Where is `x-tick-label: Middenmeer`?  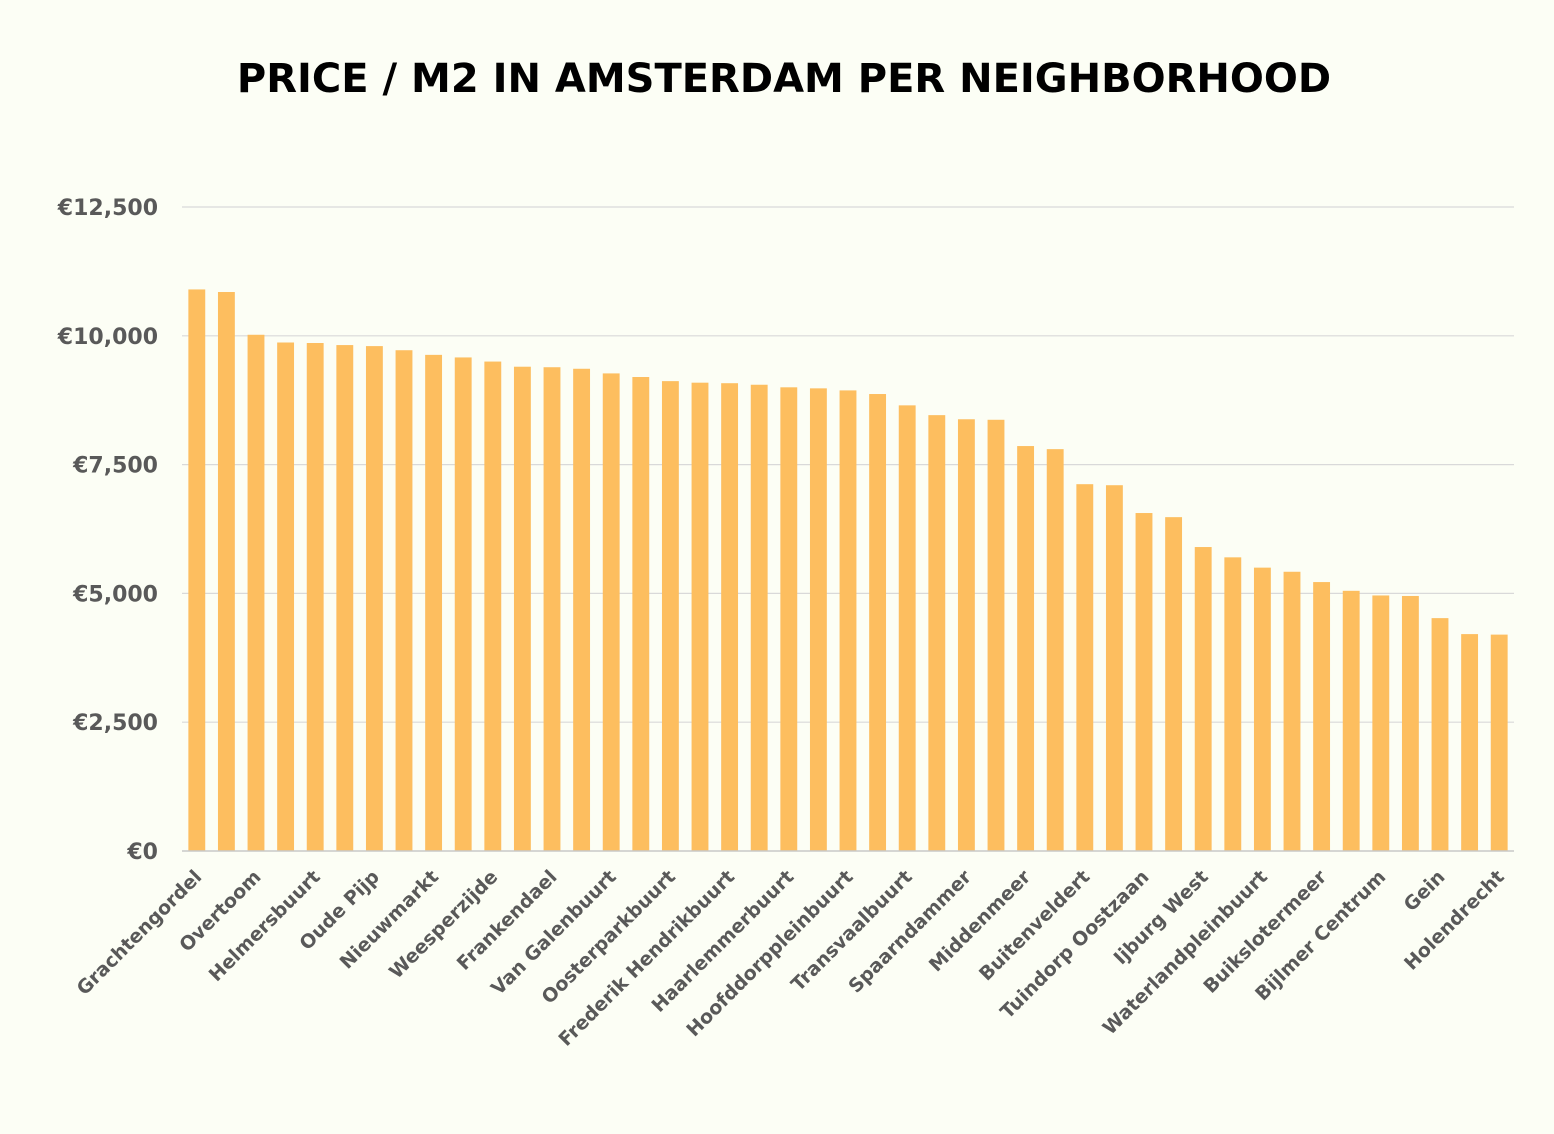
x-tick-label: Middenmeer is located at coordinates (980, 921).